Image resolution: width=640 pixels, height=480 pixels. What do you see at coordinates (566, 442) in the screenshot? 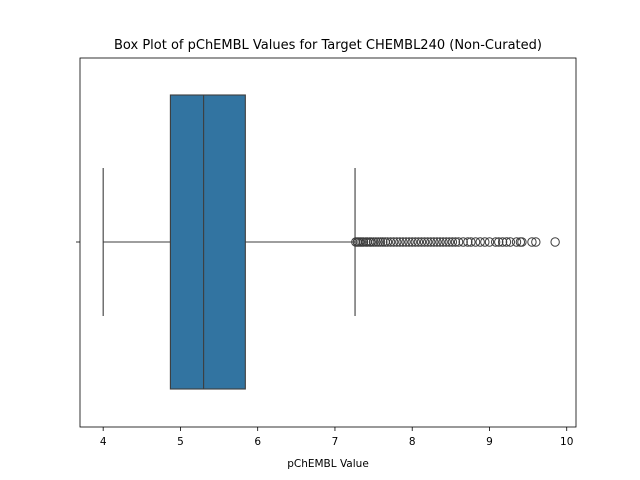
I see `x-tick-label: 10` at bounding box center [566, 442].